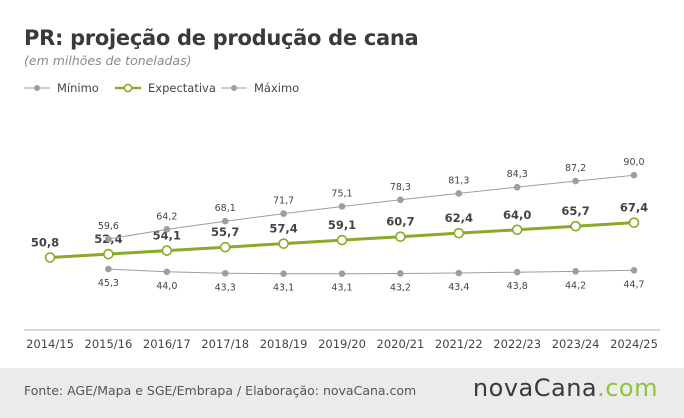 The image size is (684, 418). What do you see at coordinates (517, 174) in the screenshot?
I see `data-label: 84,3` at bounding box center [517, 174].